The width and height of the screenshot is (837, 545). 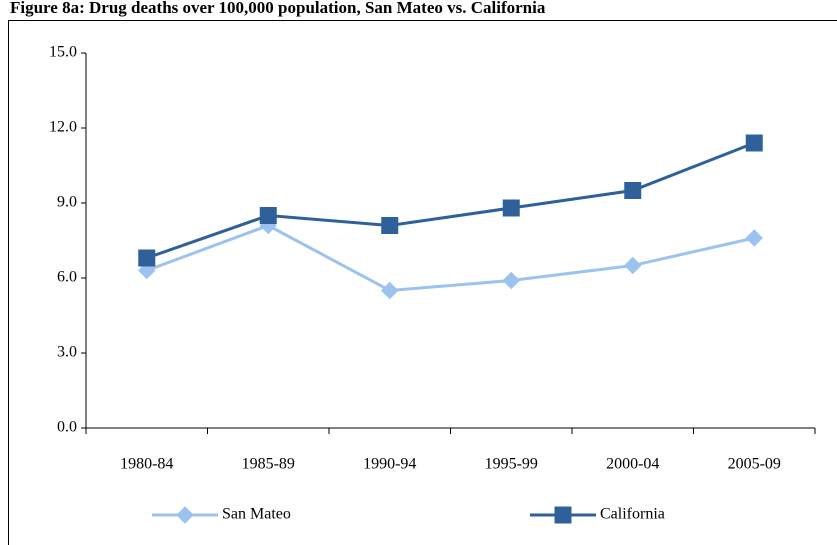 What do you see at coordinates (511, 464) in the screenshot?
I see `x-tick-label: 1995-99` at bounding box center [511, 464].